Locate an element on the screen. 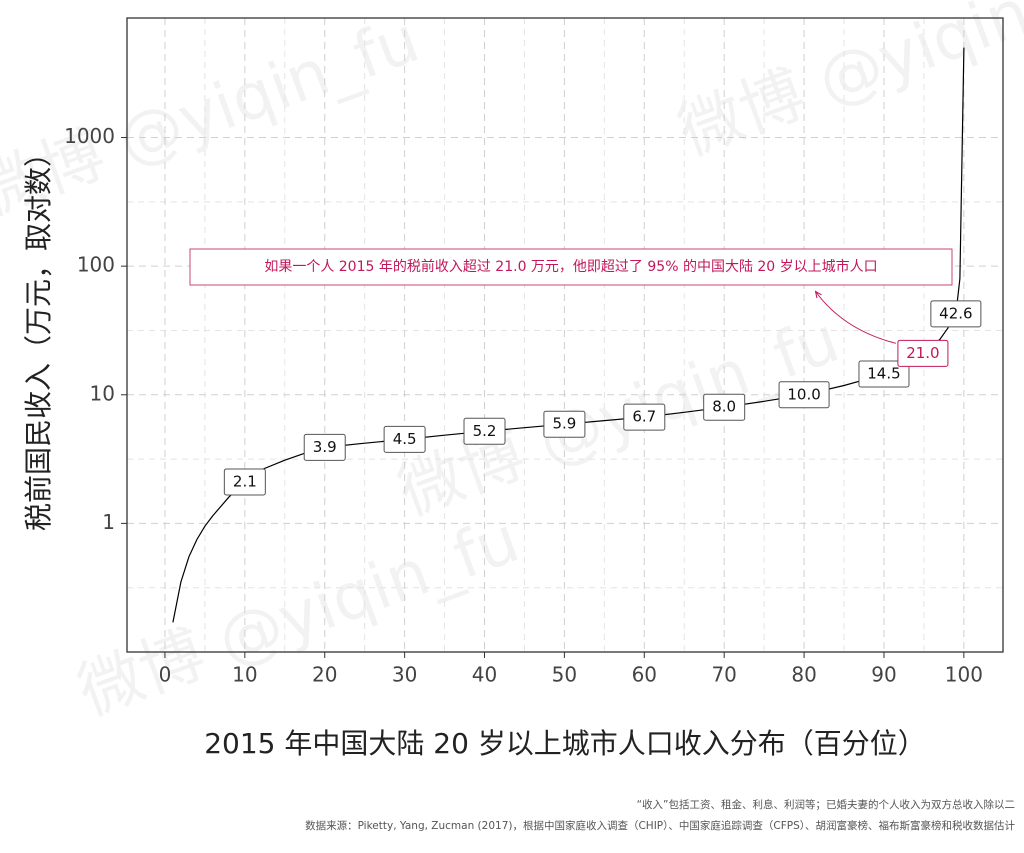 The width and height of the screenshot is (1024, 853). y-tick-label: 10 is located at coordinates (102, 393).